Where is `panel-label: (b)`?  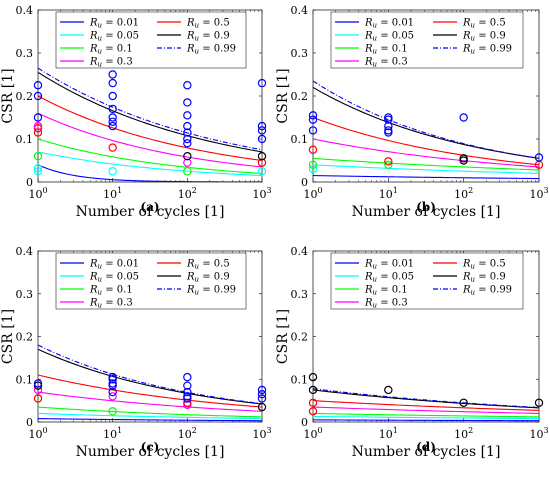 panel-label: (b) is located at coordinates (426, 207).